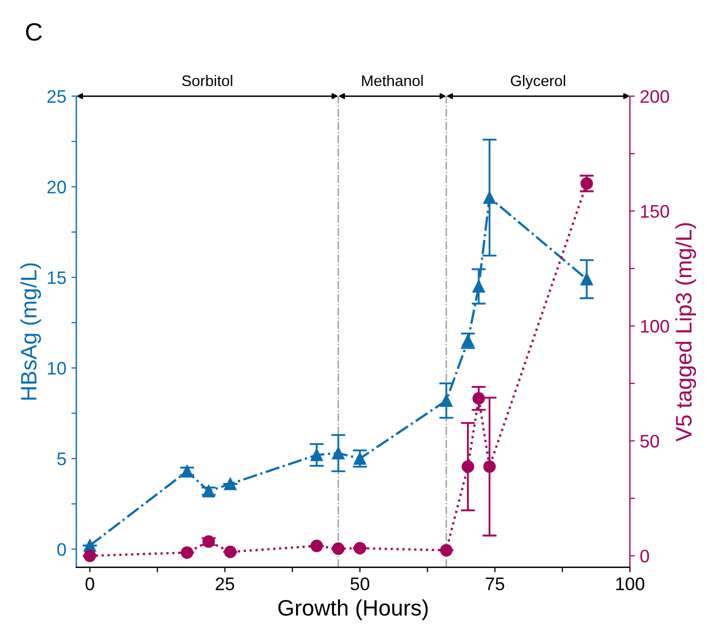  What do you see at coordinates (57, 277) in the screenshot?
I see `y-tick-label: 15` at bounding box center [57, 277].